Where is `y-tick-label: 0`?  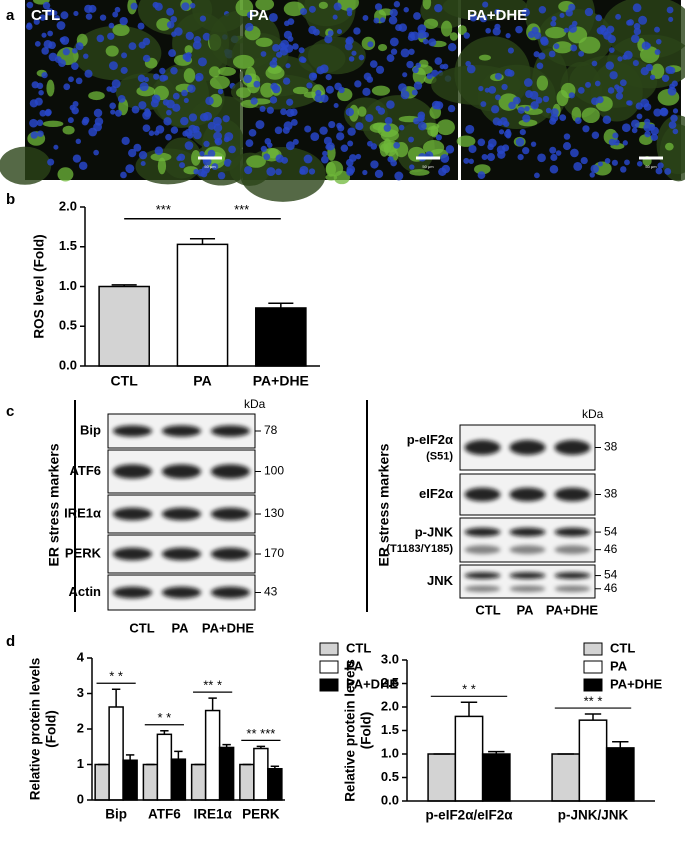 y-tick-label: 0 is located at coordinates (80, 798).